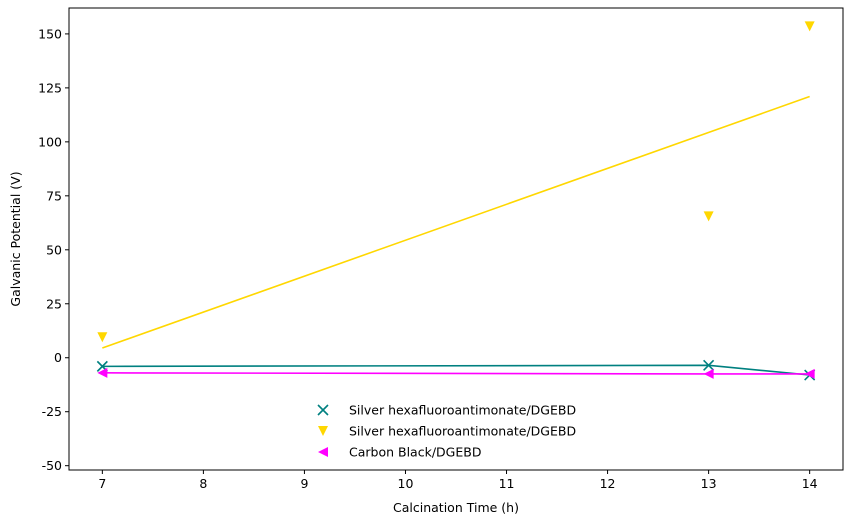  I want to click on y-tick-label: 75, so click(54, 195).